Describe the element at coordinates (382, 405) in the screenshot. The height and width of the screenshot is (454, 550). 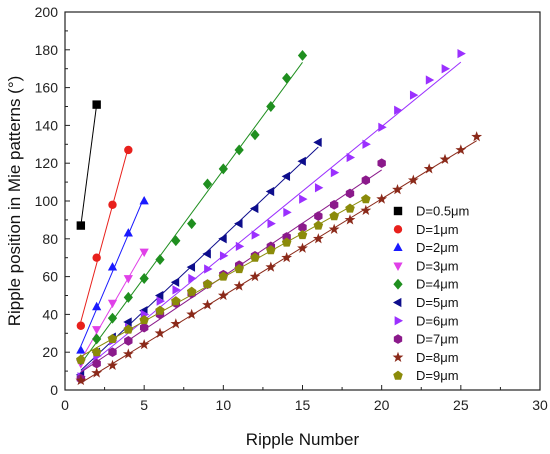
I see `x-tick-label: 20` at that location.